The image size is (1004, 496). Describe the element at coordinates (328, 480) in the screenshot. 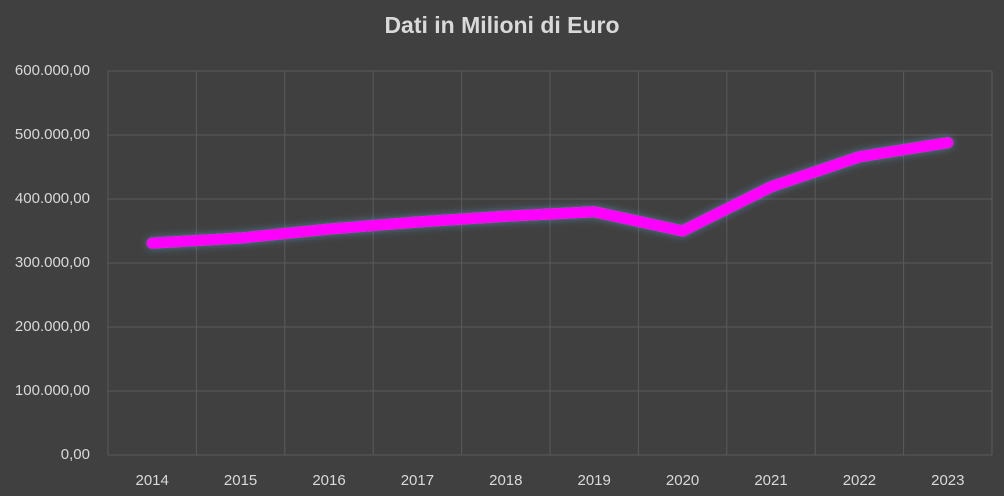

I see `x-tick-label: 2016` at that location.